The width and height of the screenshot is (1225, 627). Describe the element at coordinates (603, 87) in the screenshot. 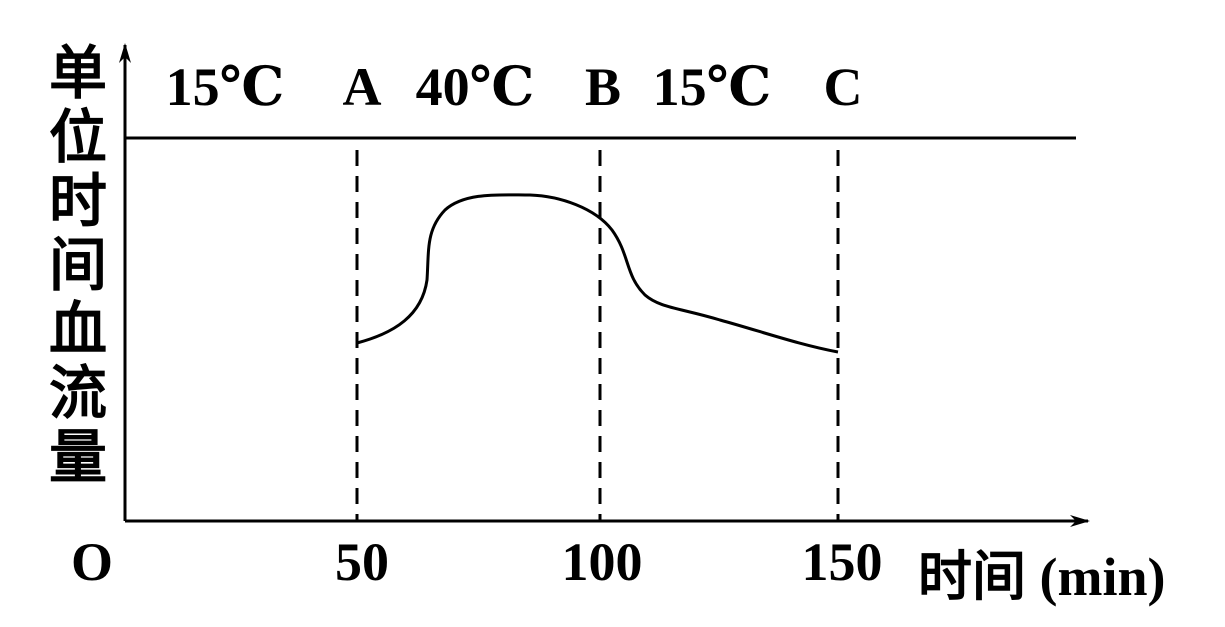

I see `region-label: B` at that location.